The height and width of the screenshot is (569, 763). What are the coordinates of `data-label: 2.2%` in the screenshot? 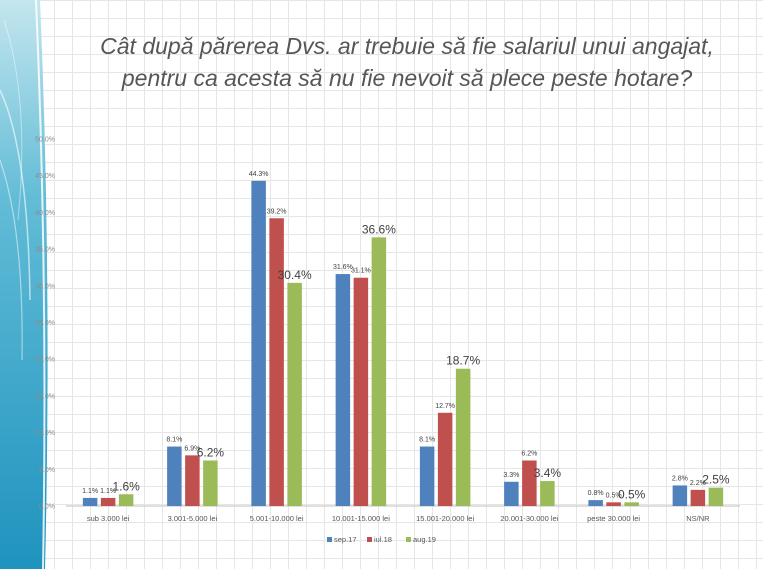 It's located at (698, 483).